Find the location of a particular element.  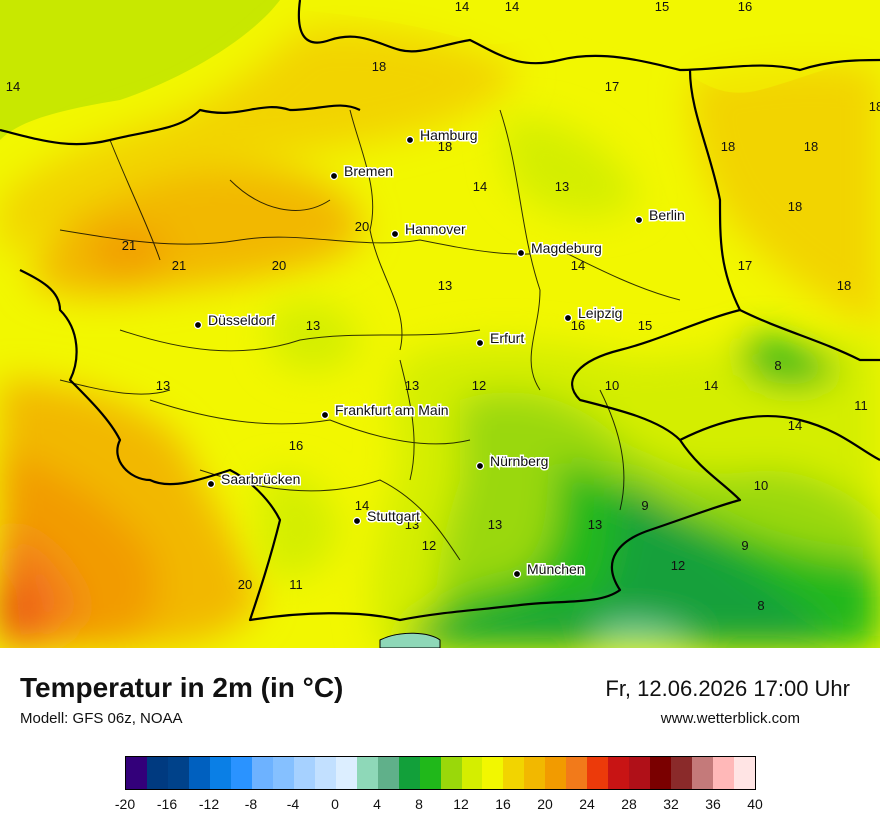

scale-tick-label: 36 is located at coordinates (713, 804).